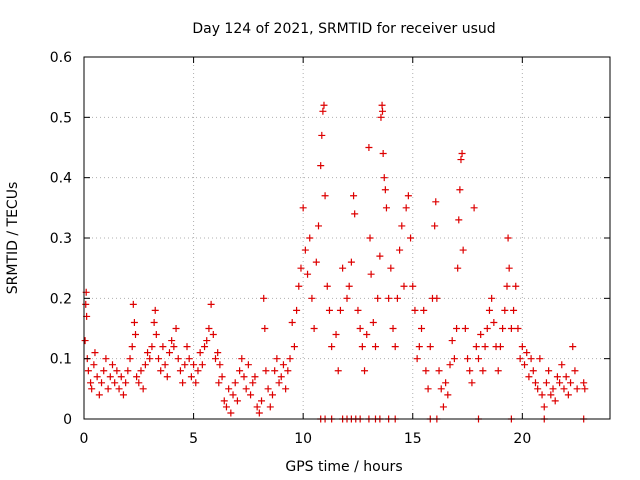  Describe the element at coordinates (61, 179) in the screenshot. I see `y-tick-label: 0.4` at that location.